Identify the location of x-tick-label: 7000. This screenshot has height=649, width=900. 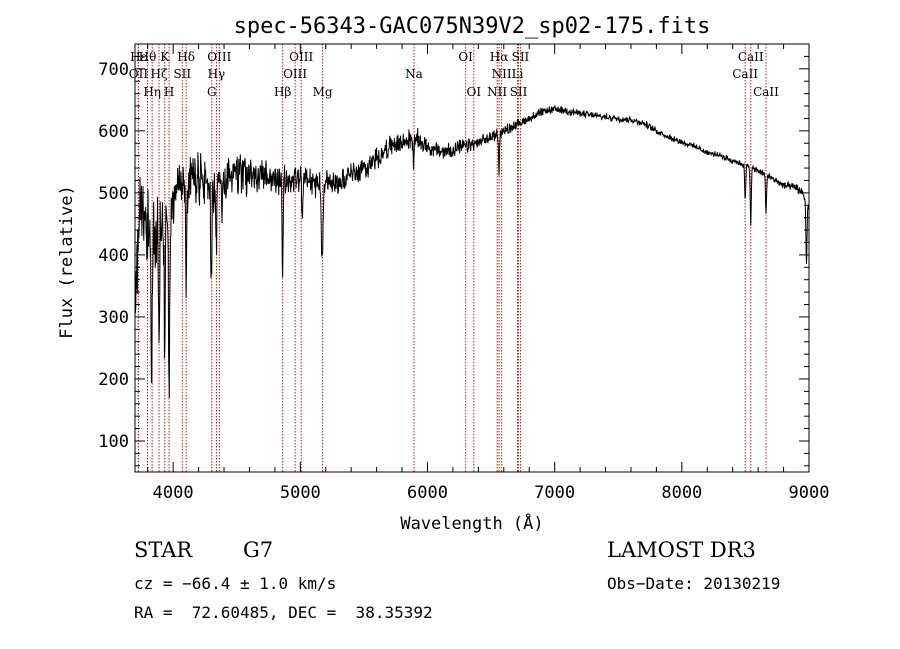
(554, 493).